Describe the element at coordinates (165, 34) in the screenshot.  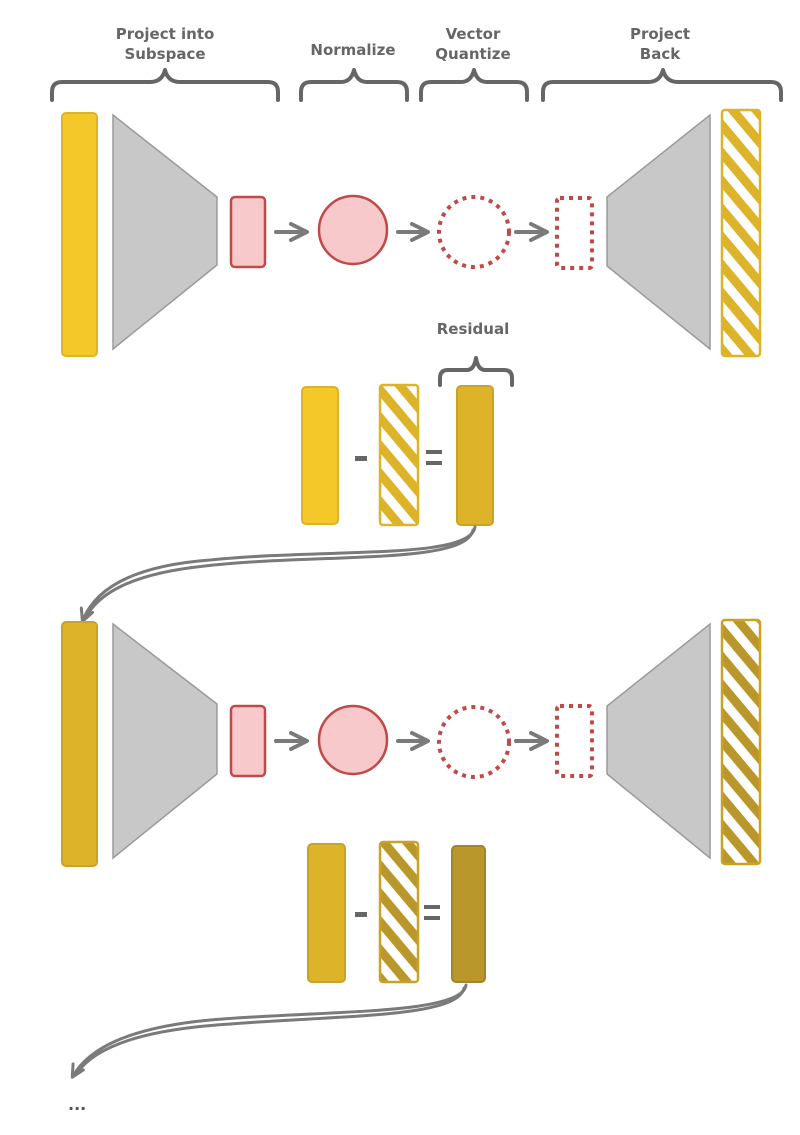
I see `stage-label-line1: Project into` at that location.